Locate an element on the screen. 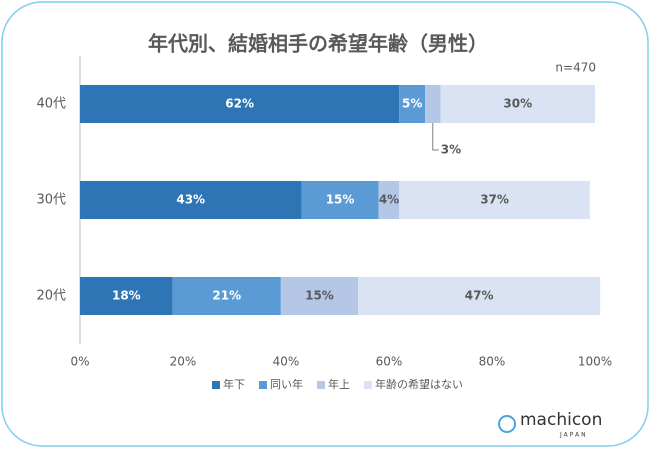 This screenshot has height=452, width=650. legend-label: 年上 is located at coordinates (339, 384).